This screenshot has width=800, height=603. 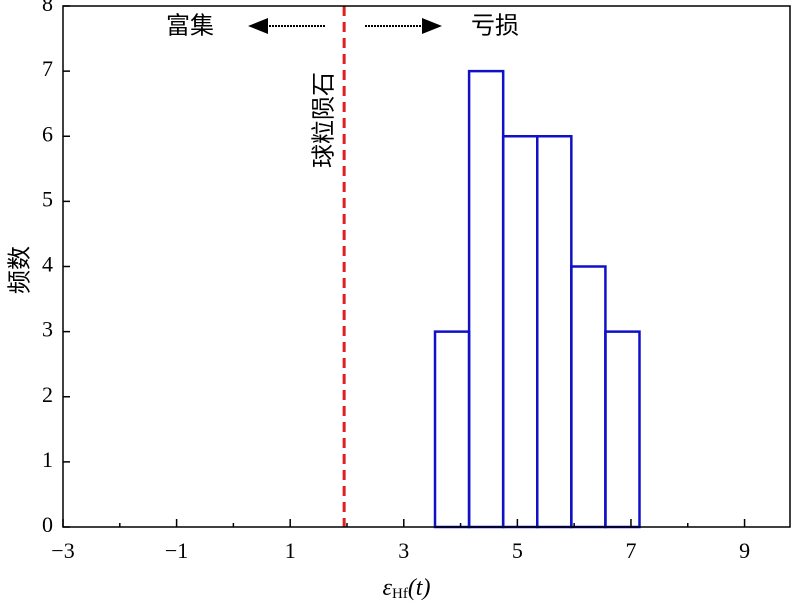 I want to click on y-tick-label: 8, so click(x=47, y=8).